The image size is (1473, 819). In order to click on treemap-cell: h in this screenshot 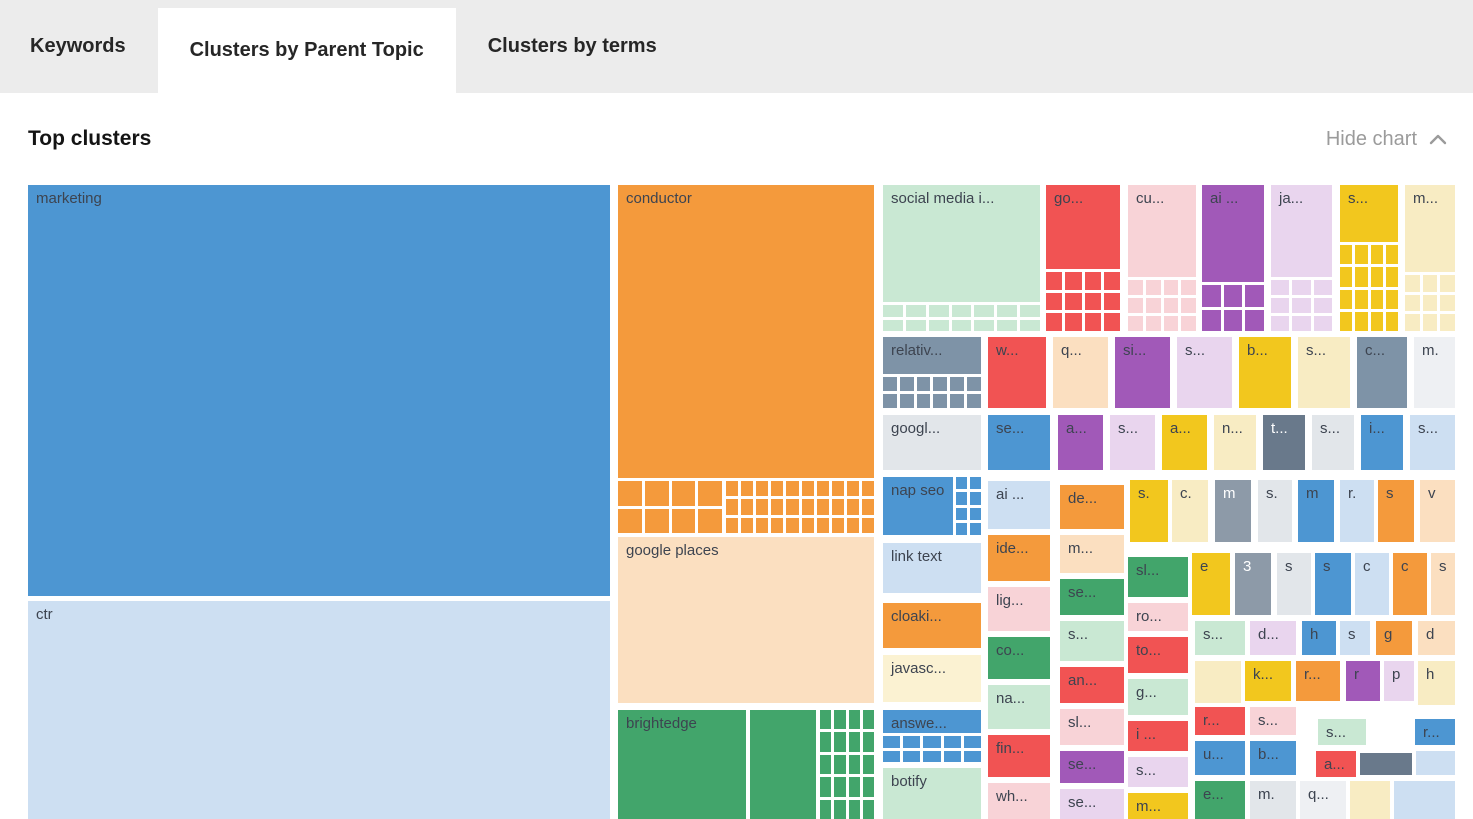, I will do `click(1319, 638)`.